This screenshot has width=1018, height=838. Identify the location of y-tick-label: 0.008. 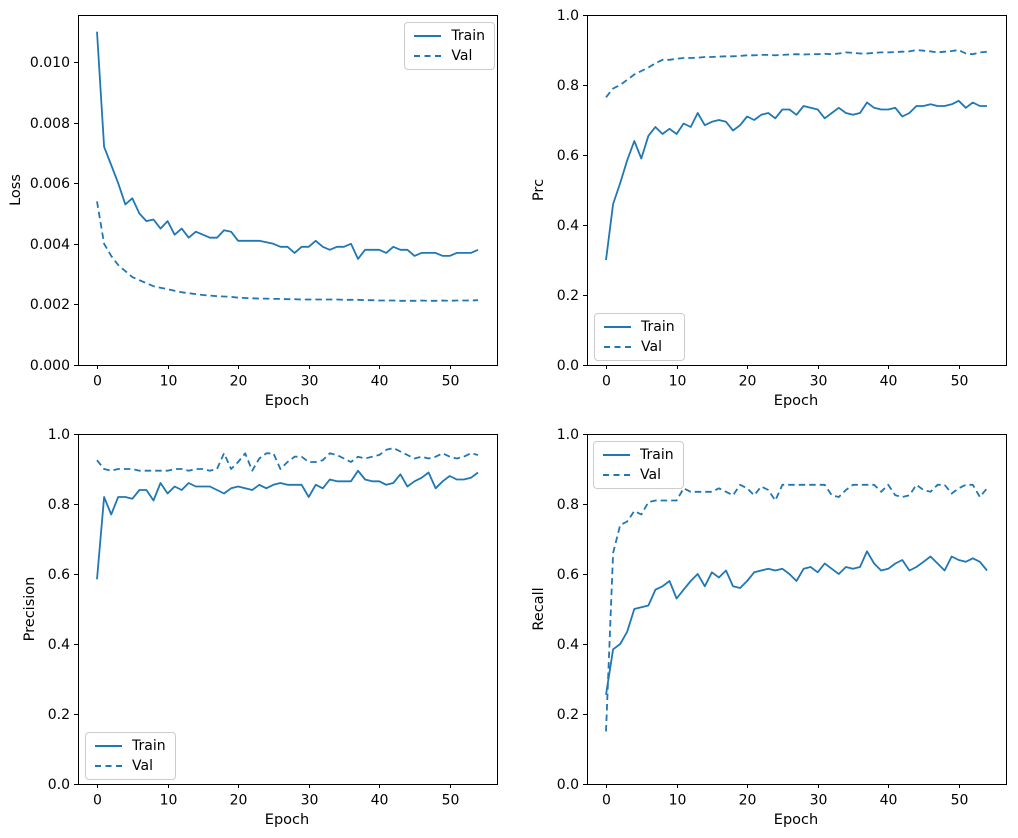
(50, 124).